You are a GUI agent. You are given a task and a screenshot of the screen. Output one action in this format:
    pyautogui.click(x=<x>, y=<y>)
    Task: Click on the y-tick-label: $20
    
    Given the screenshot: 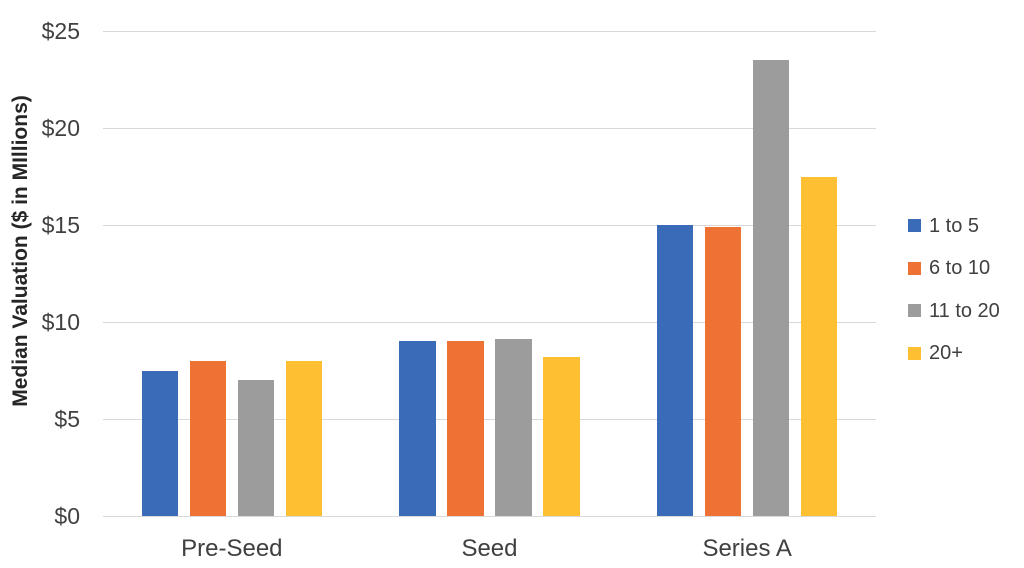 What is the action you would take?
    pyautogui.click(x=60, y=128)
    